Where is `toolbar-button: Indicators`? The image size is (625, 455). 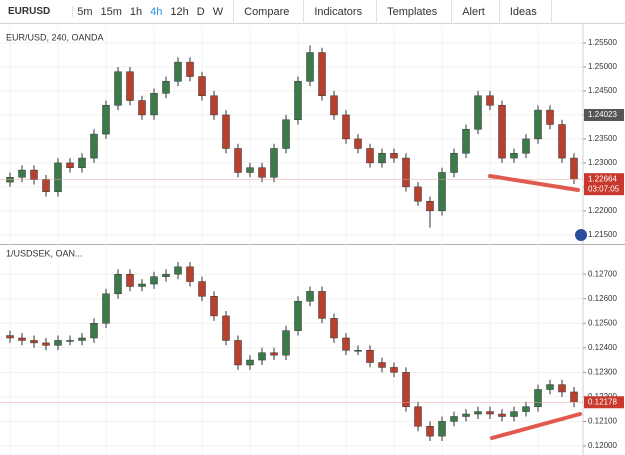 toolbar-button: Indicators is located at coordinates (338, 11).